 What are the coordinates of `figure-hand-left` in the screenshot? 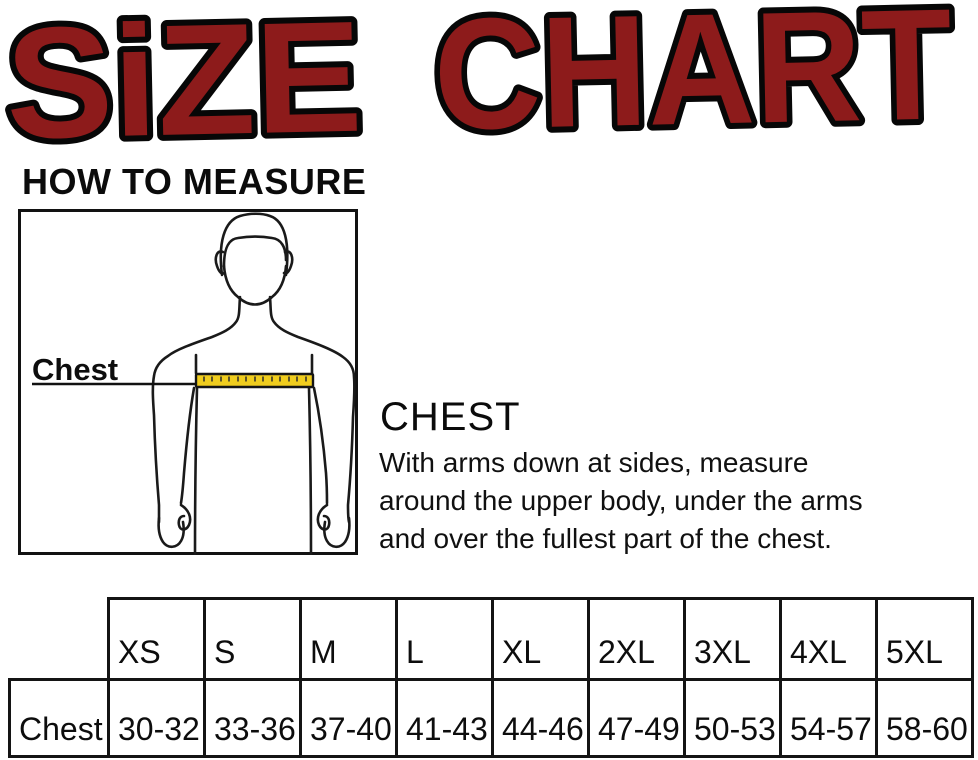 It's located at (171, 532).